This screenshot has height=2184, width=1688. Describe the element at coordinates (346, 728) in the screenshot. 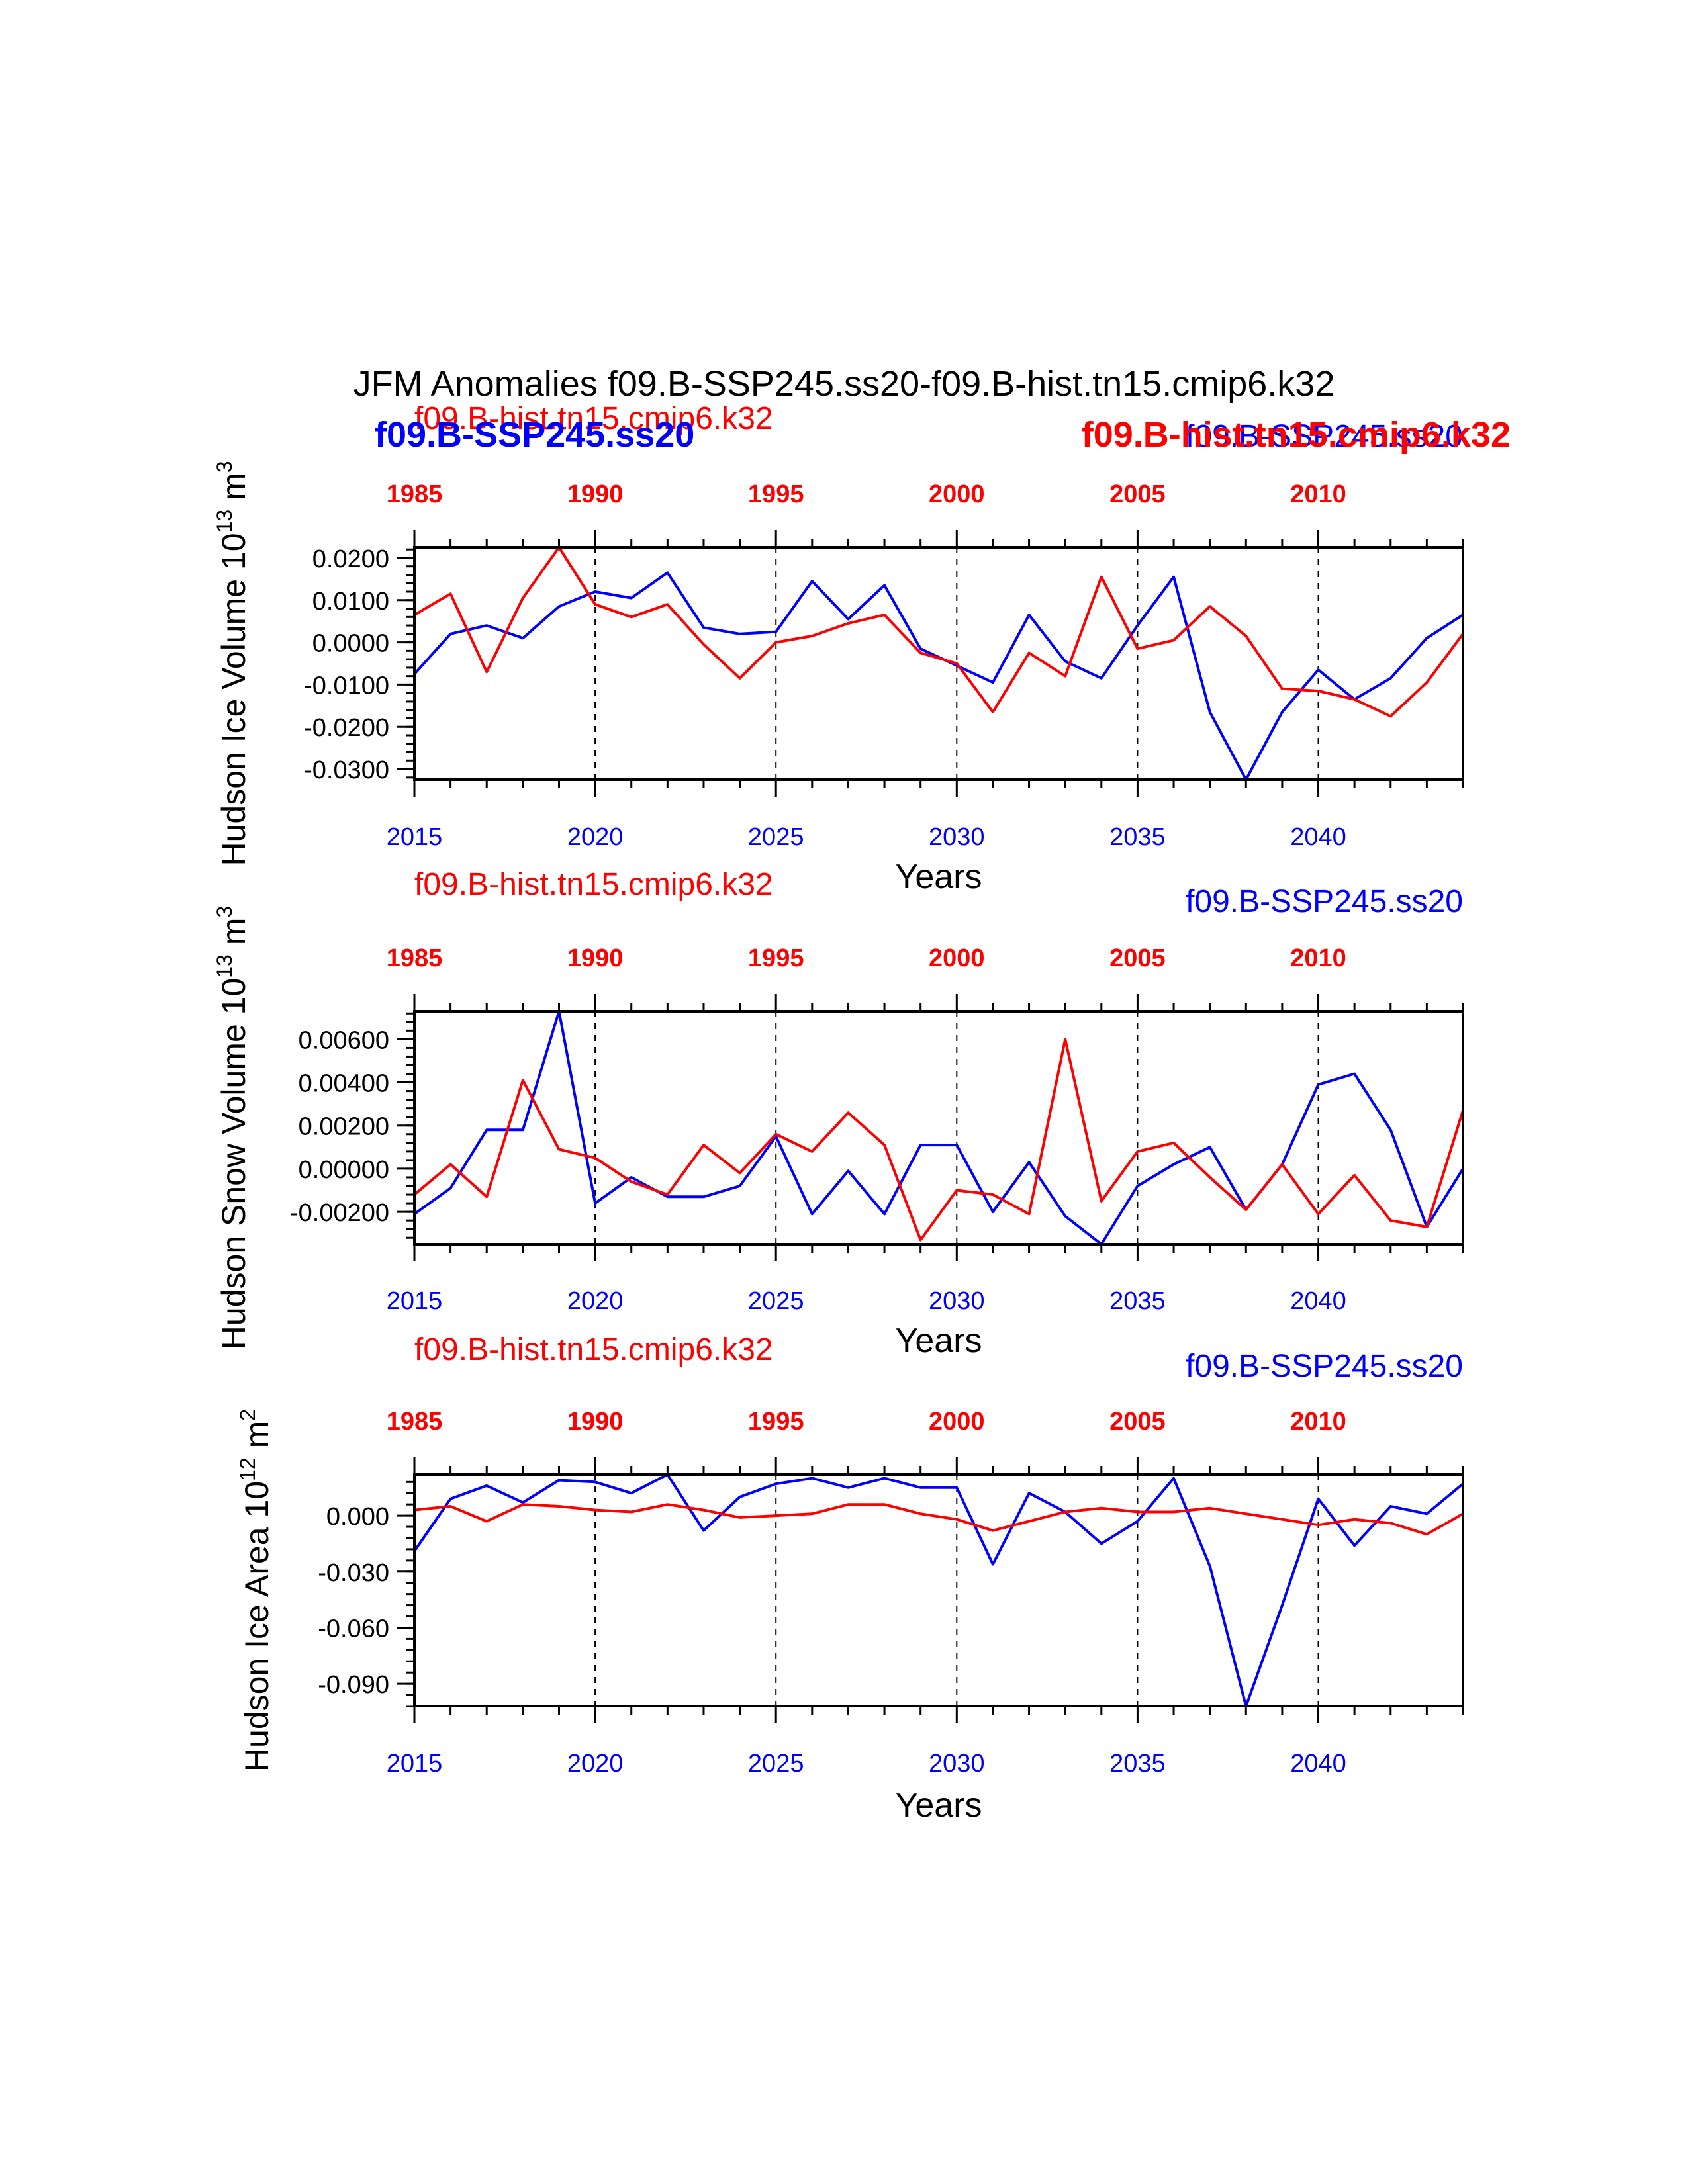

I see `y-tick-label: -0.0200` at that location.